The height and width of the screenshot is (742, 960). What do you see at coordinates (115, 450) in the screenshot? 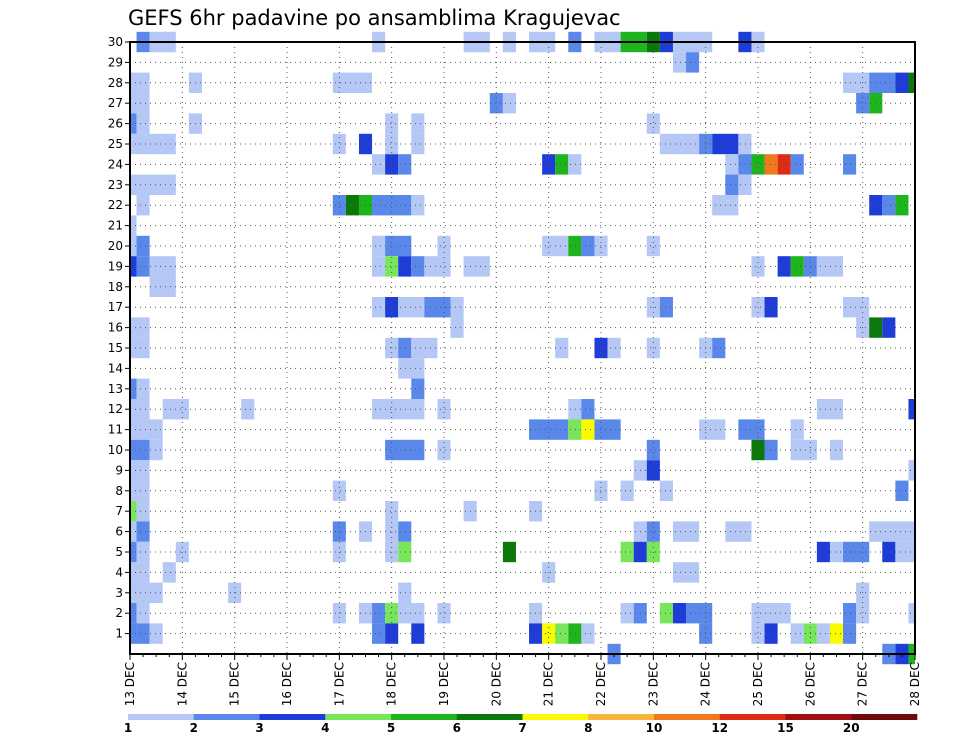
I see `y-tick-label: 10` at bounding box center [115, 450].